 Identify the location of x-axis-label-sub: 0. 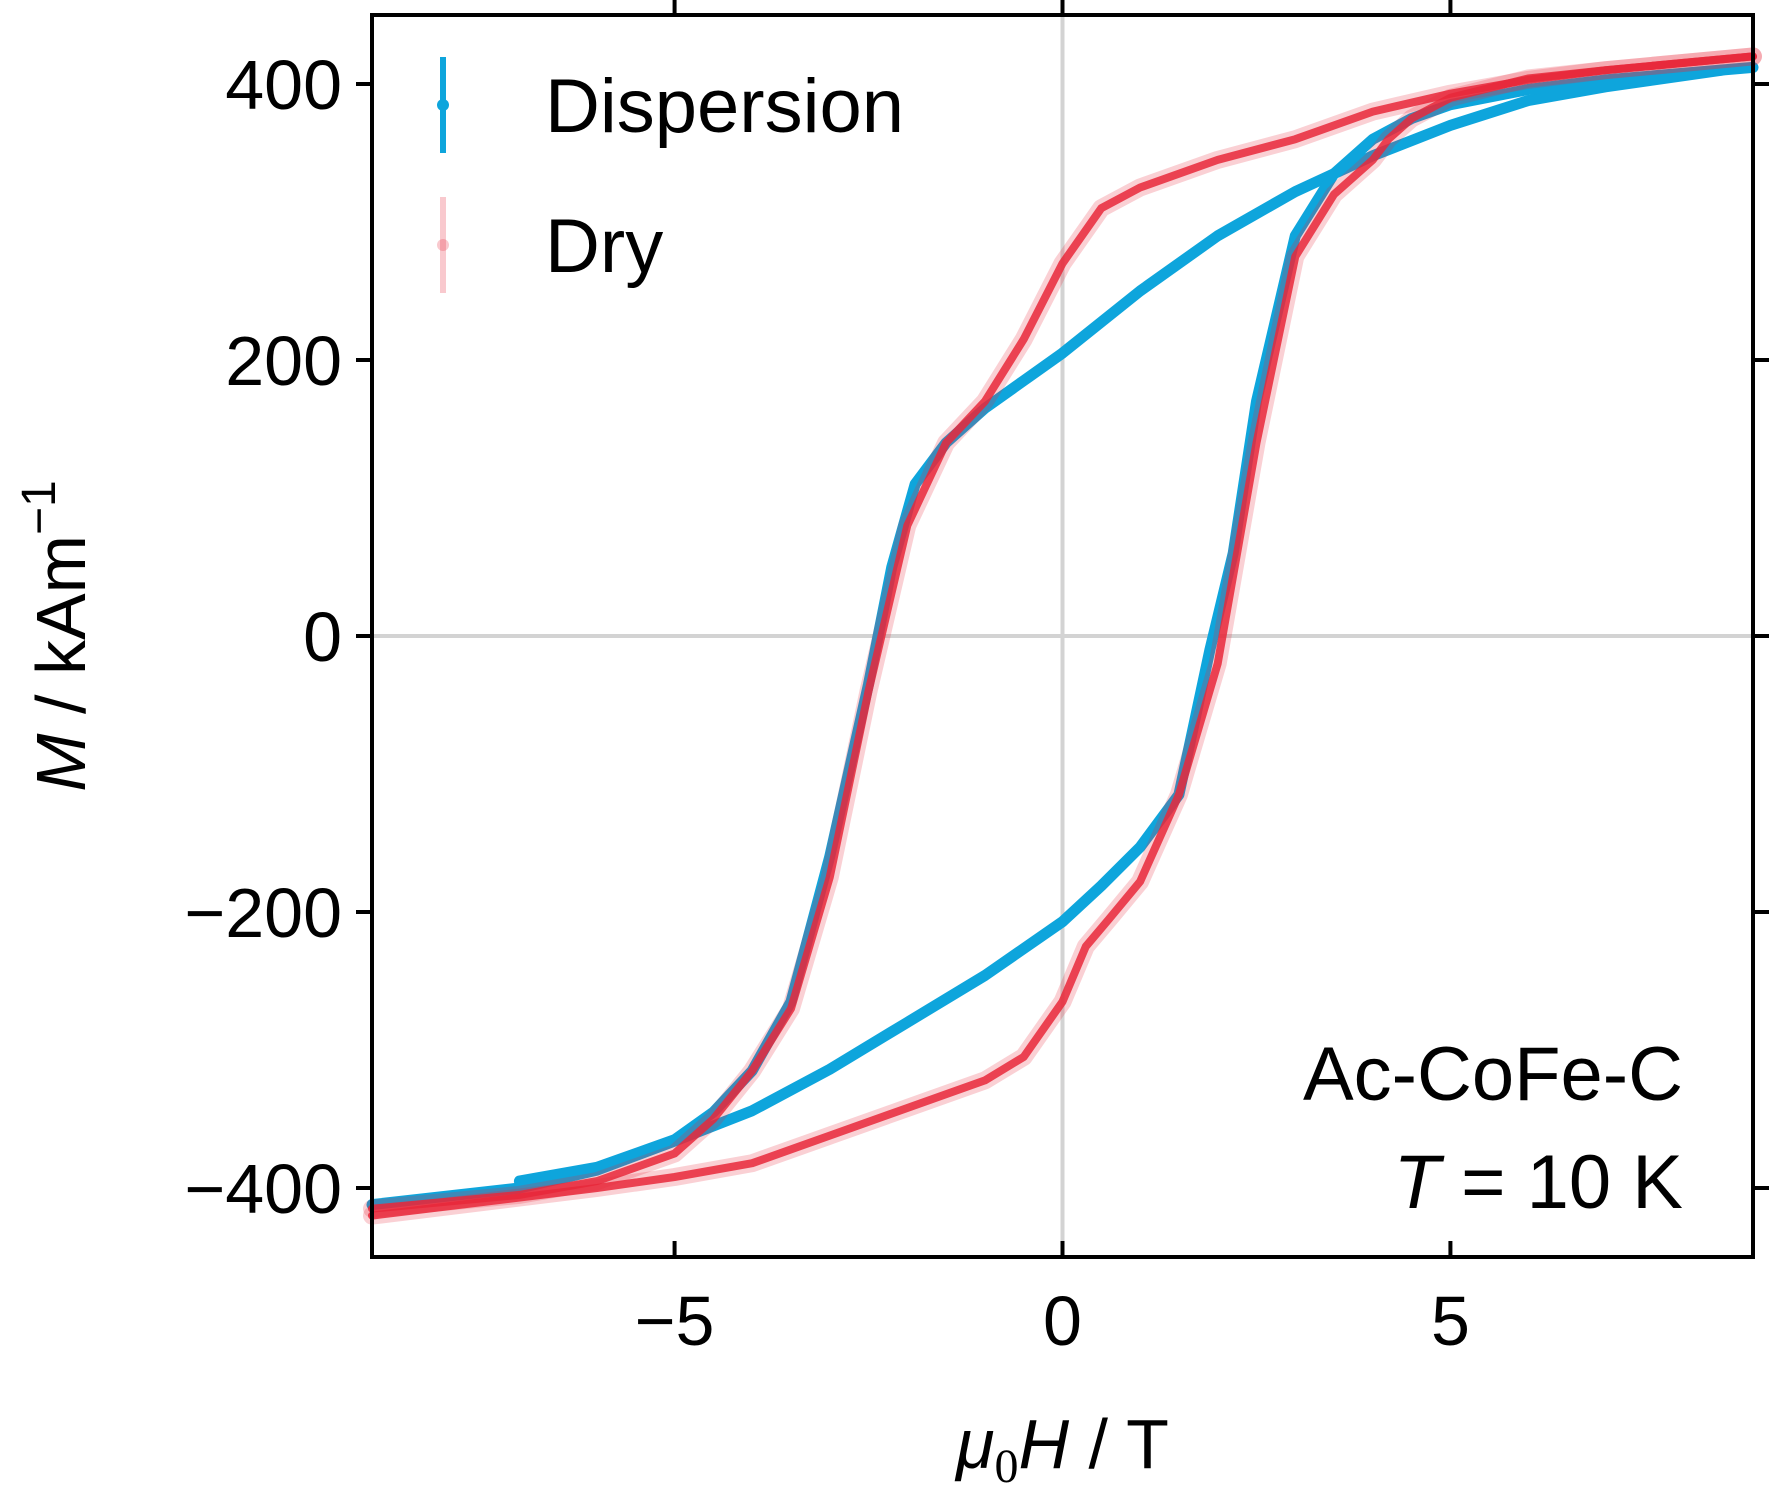
(1006, 1466).